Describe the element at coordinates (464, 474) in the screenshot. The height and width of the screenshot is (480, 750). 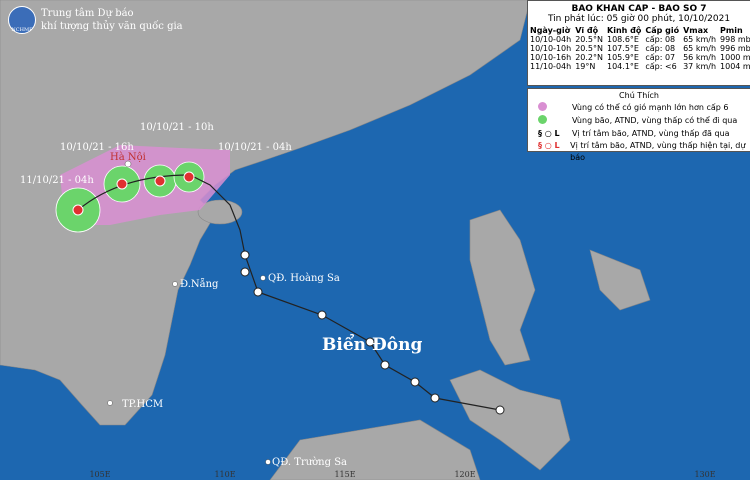
I see `longitude-label: 120E` at that location.